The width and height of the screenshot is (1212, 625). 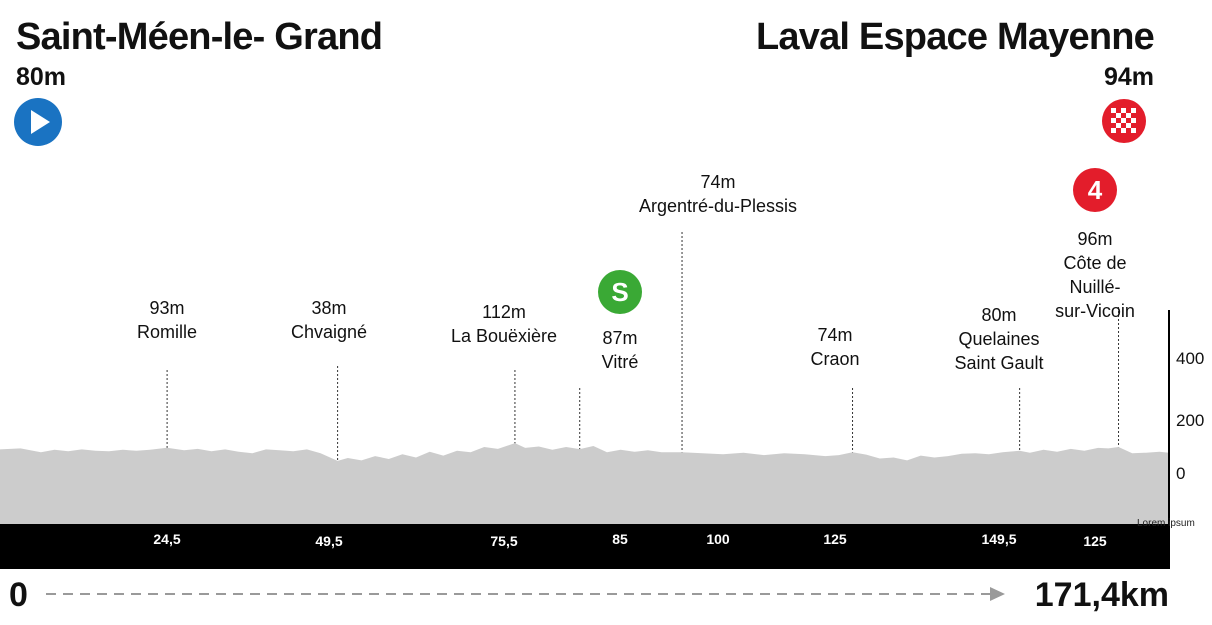 I want to click on intermediate-sprint-icon: S, so click(x=620, y=292).